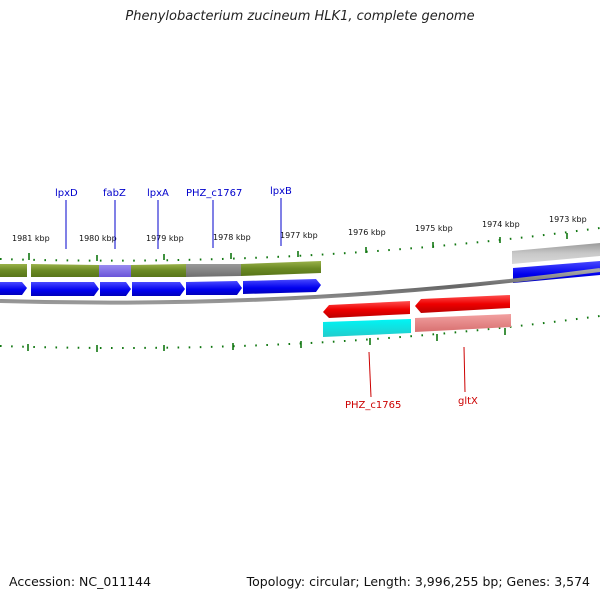 This screenshot has height=600, width=600. I want to click on connector-gltX, so click(464, 369).